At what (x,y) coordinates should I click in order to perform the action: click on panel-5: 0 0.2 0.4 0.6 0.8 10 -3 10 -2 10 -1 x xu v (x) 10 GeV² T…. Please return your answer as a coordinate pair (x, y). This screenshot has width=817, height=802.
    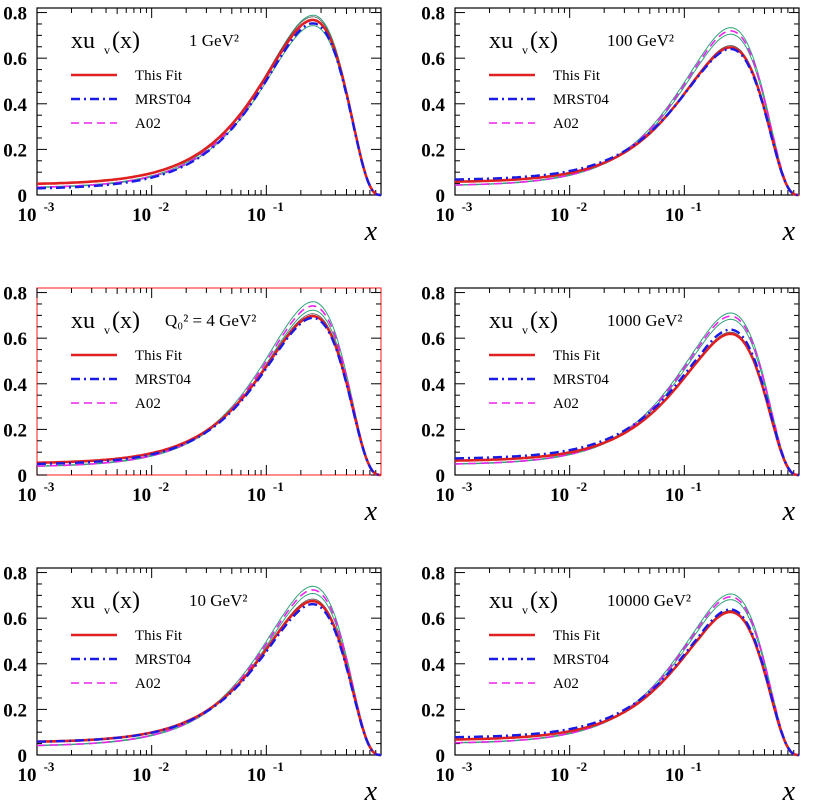
    Looking at the image, I should click on (192, 683).